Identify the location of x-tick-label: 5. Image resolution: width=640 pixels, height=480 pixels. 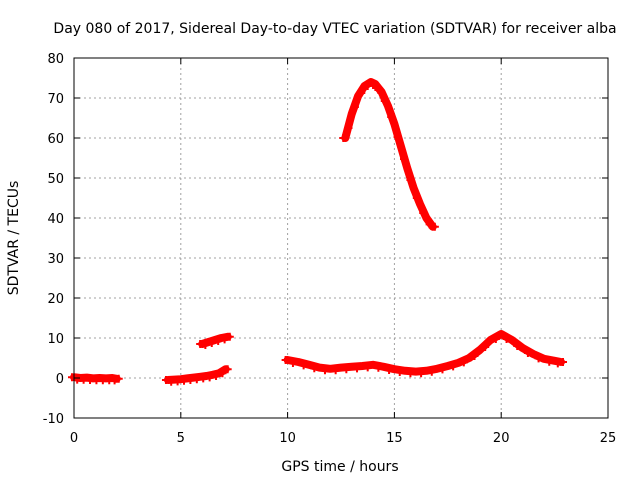
(181, 438).